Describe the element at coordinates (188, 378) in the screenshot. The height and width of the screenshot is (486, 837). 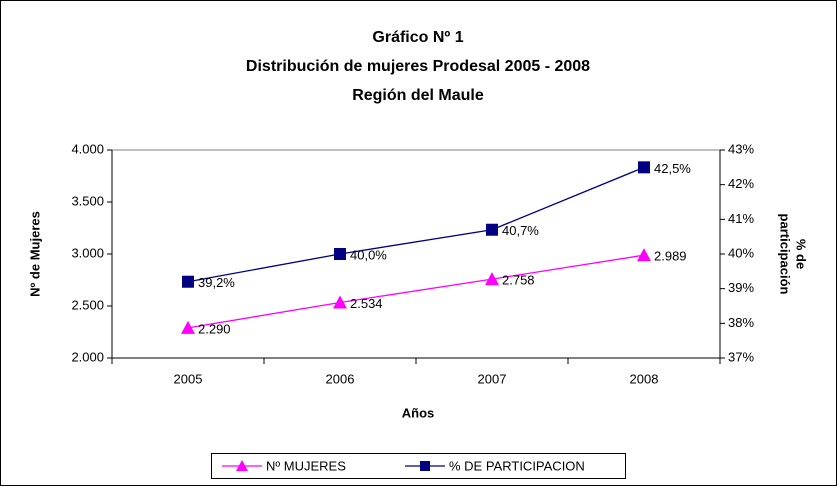
I see `x-tick-label: 2005` at that location.